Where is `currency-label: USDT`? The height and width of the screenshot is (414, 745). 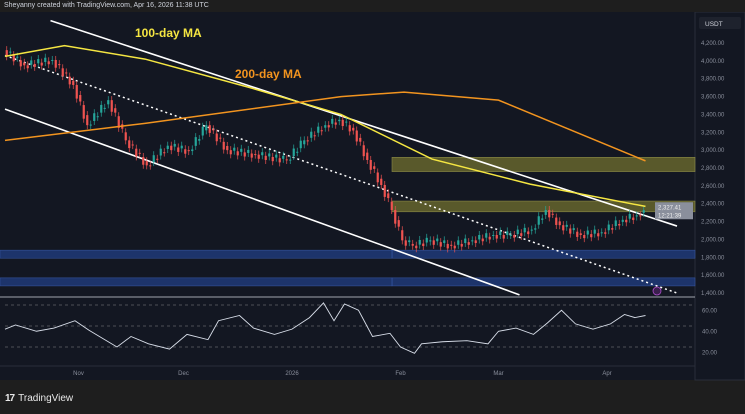
currency-label: USDT is located at coordinates (714, 24).